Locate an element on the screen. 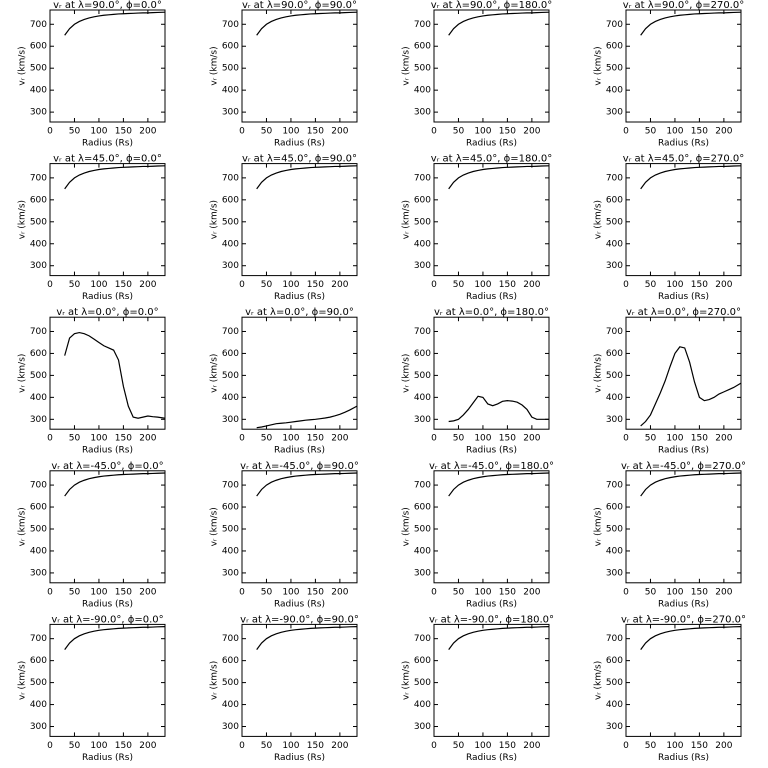 The image size is (768, 768). panel-title: vᵣ at λ=-90.0°, ϕ=0.0° is located at coordinates (107, 619).